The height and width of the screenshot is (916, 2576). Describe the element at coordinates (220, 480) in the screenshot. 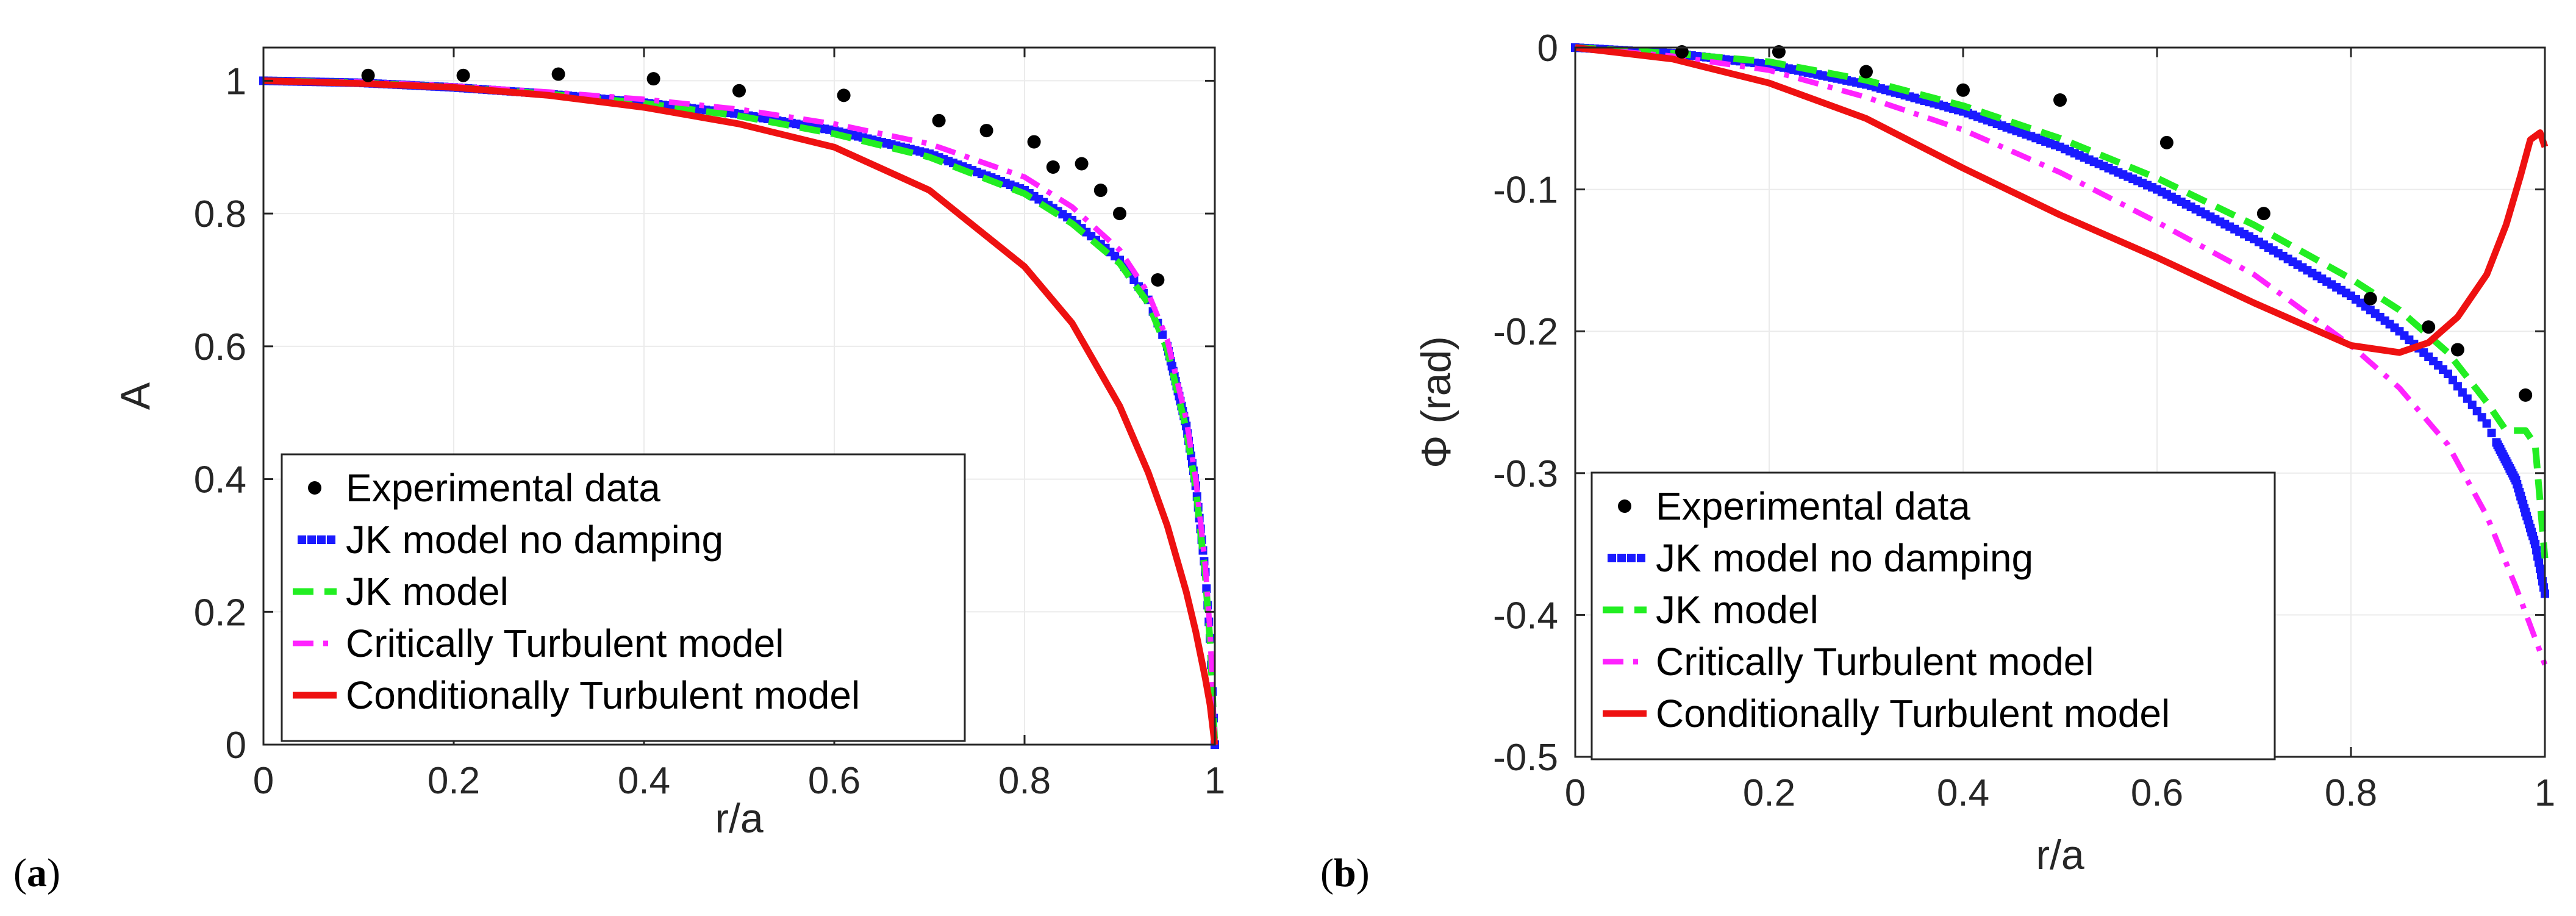

I see `panel-a-y-tick-label-2: 0.4` at that location.